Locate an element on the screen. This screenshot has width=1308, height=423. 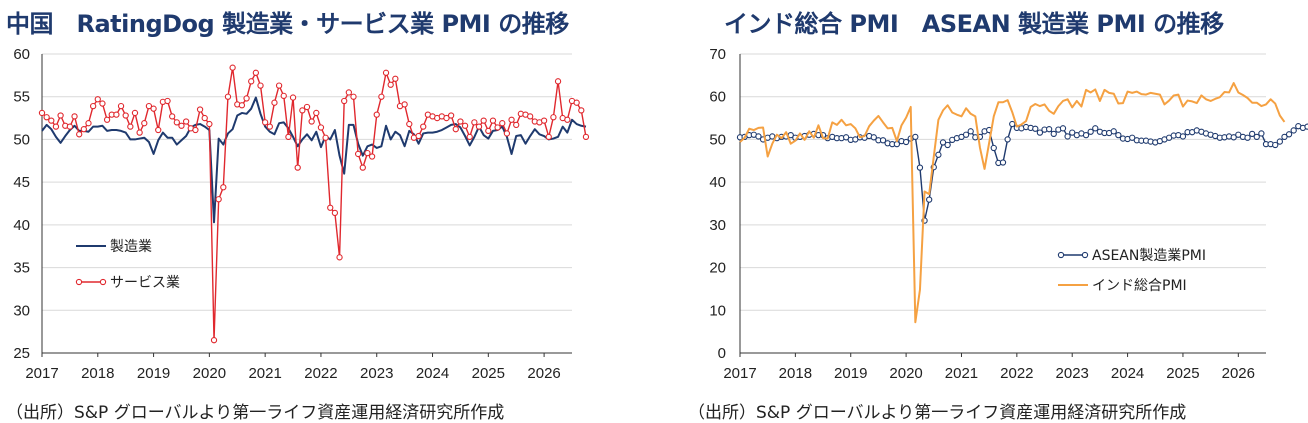
legend-label: サービス業 is located at coordinates (145, 283).